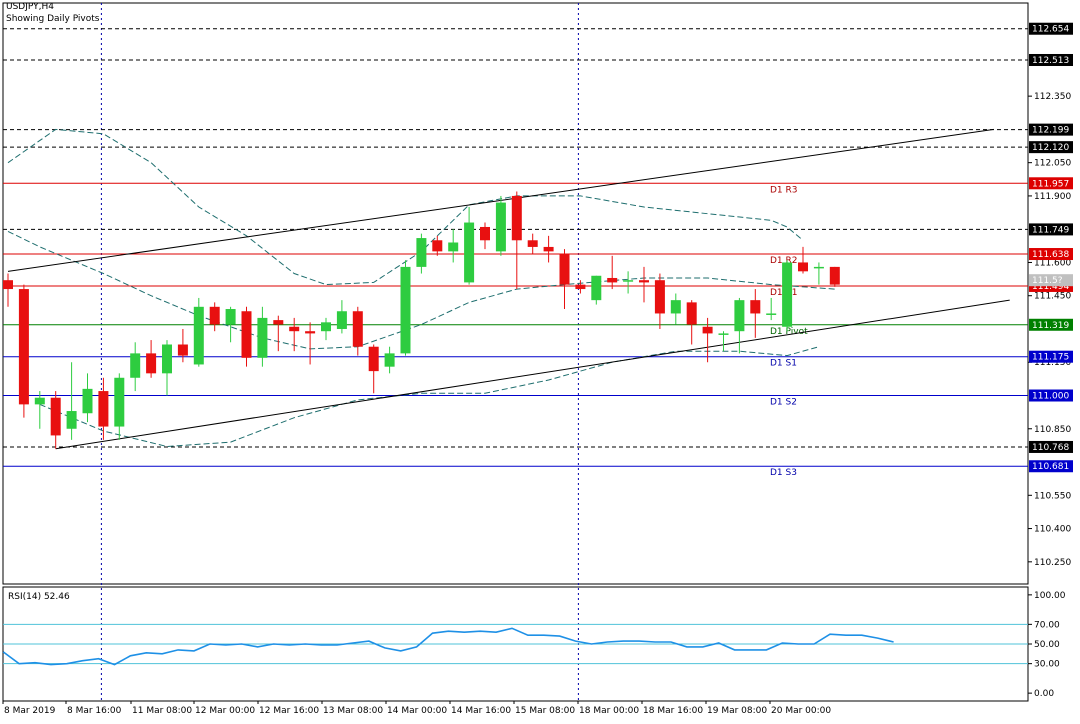  What do you see at coordinates (1052, 530) in the screenshot?
I see `price-tick-label: 110.400` at bounding box center [1052, 530].